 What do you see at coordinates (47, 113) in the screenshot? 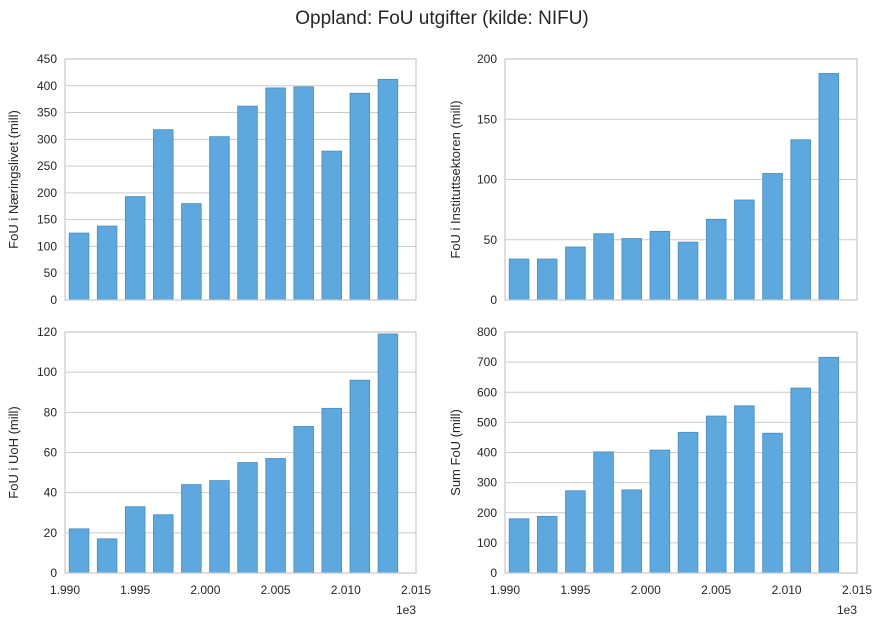
I see `y-tick-label: 350` at bounding box center [47, 113].